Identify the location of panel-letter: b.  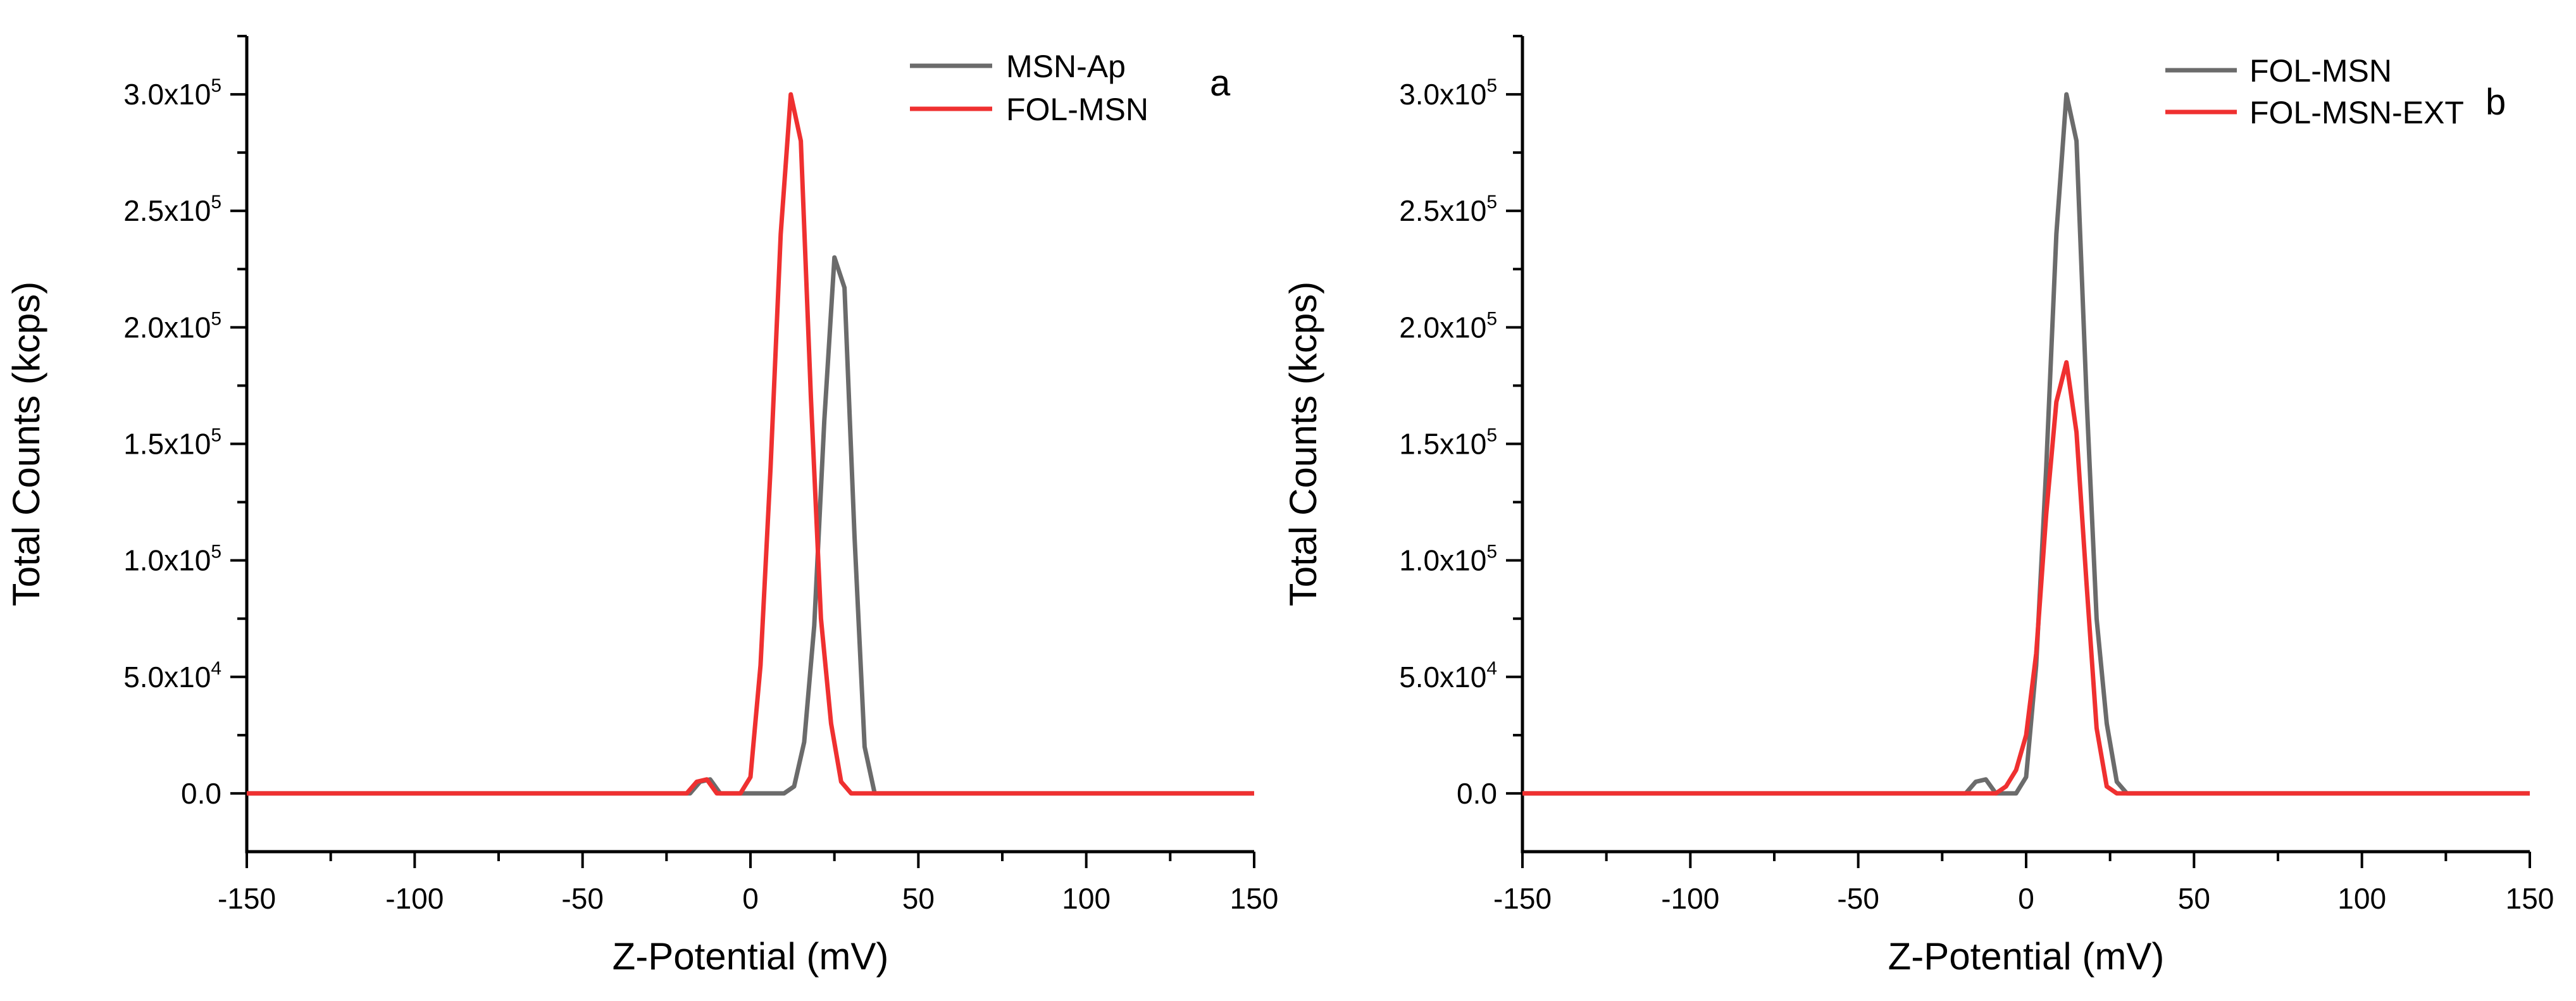
(2496, 102).